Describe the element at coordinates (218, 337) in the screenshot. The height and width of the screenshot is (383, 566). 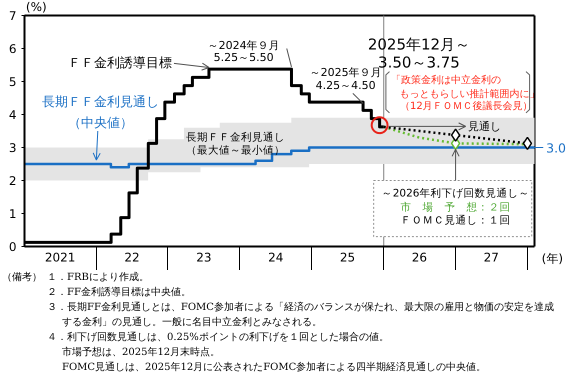
I see `text: ４．利下げ回数見通しは、0.25%ポイントの利下げを１回とした場合の値。` at that location.